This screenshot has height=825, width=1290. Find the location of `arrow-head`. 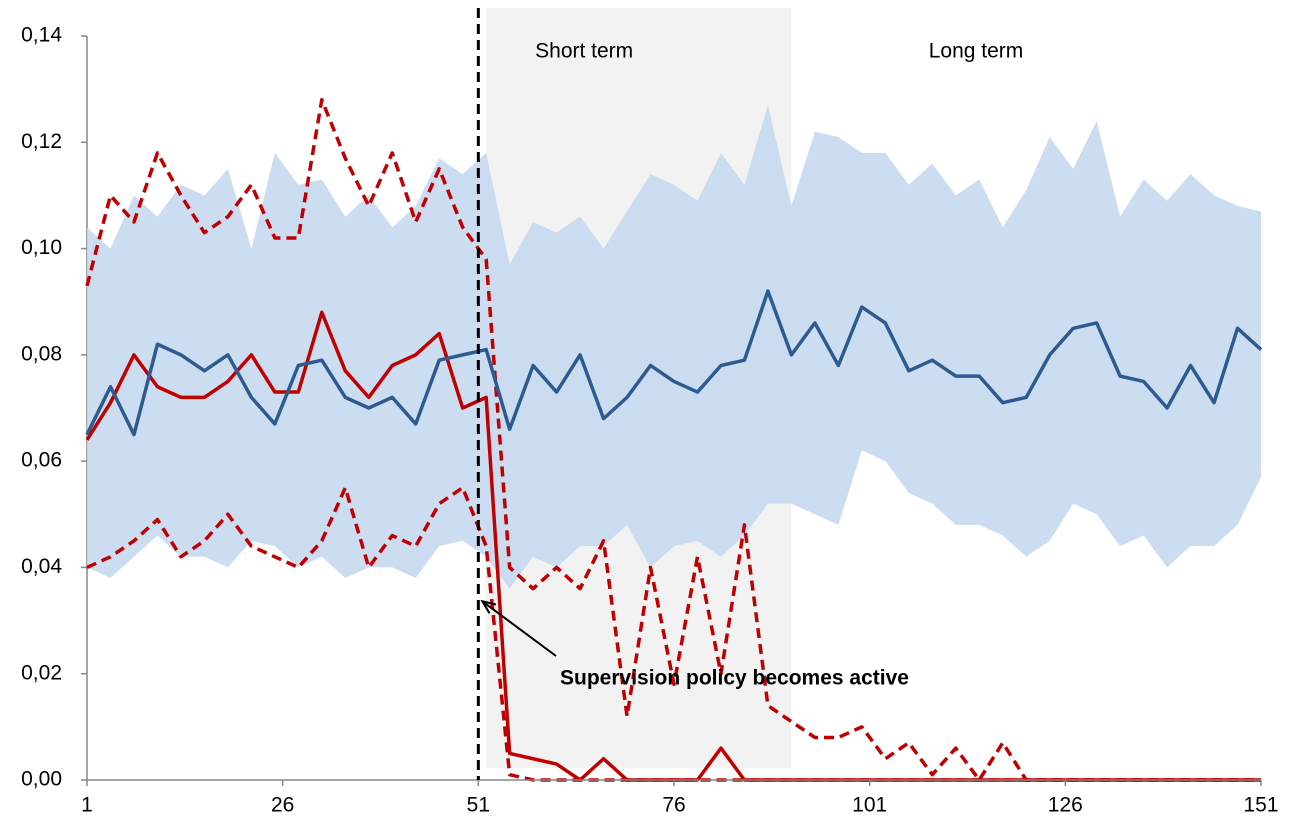

arrow-head is located at coordinates (488, 606).